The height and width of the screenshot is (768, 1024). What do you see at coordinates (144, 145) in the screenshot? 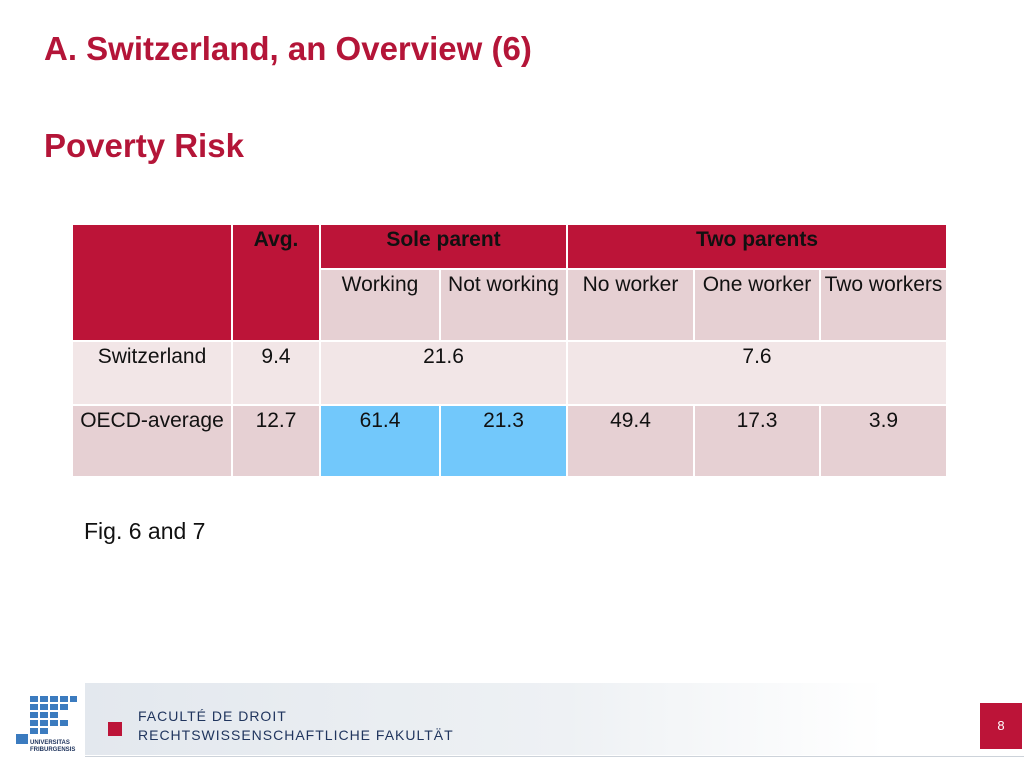
I see `slide-subtitle: Poverty Risk` at bounding box center [144, 145].